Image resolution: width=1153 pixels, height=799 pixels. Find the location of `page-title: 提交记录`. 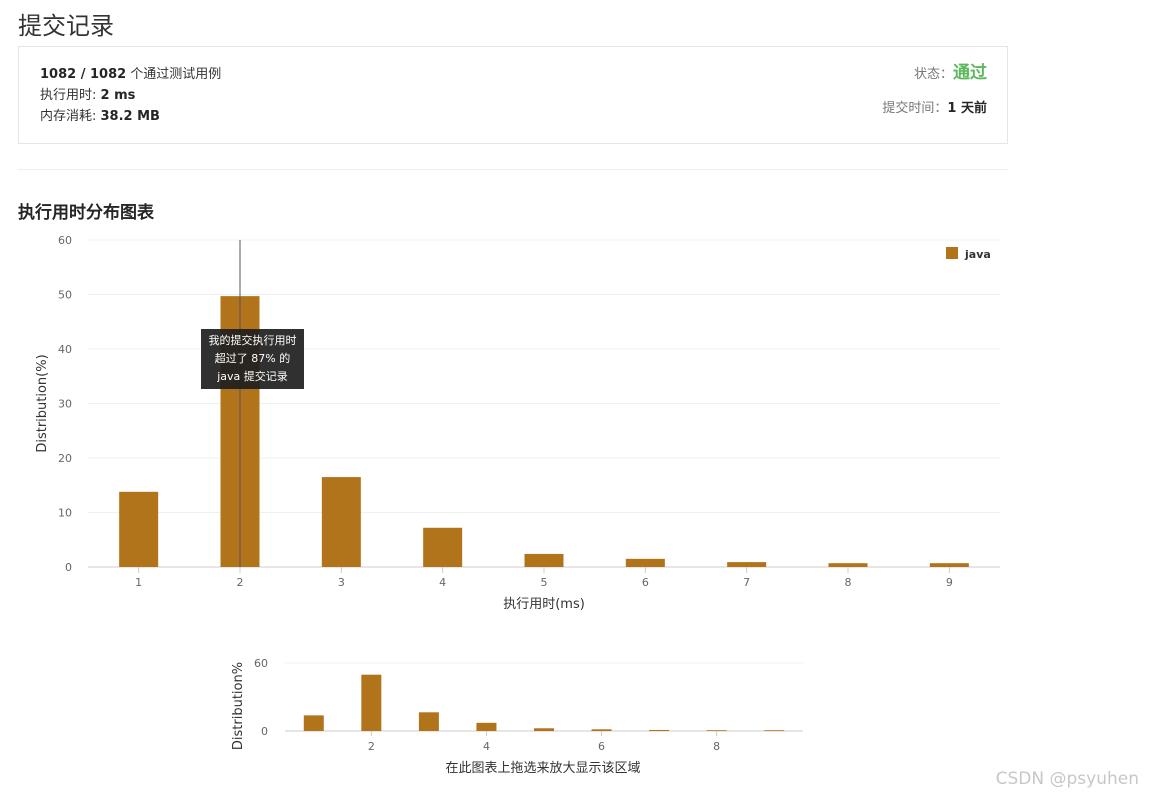

page-title: 提交记录 is located at coordinates (66, 26).